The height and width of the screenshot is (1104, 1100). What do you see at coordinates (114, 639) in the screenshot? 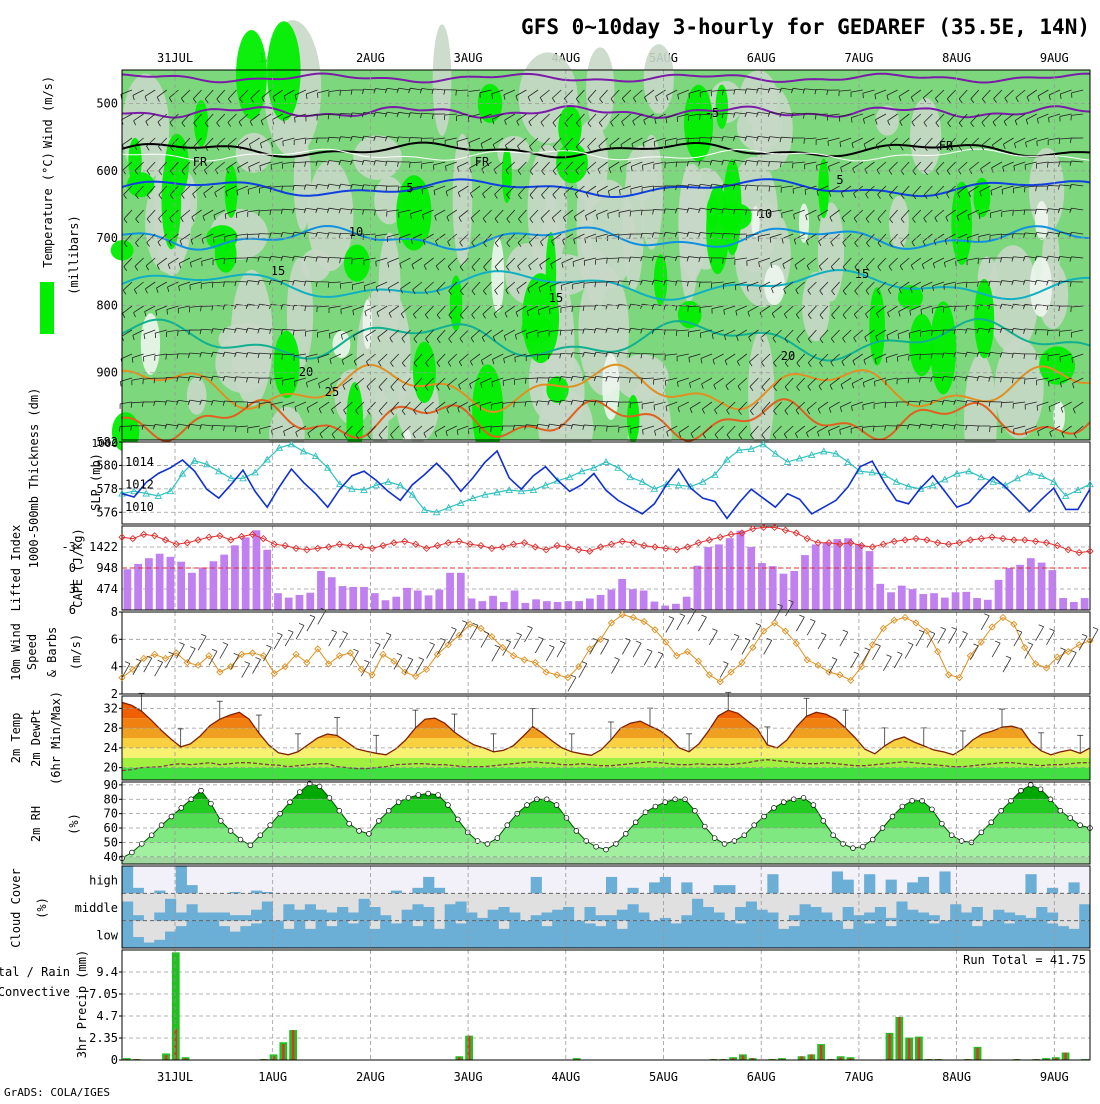
I see `y-tick-label: 6` at bounding box center [114, 639].